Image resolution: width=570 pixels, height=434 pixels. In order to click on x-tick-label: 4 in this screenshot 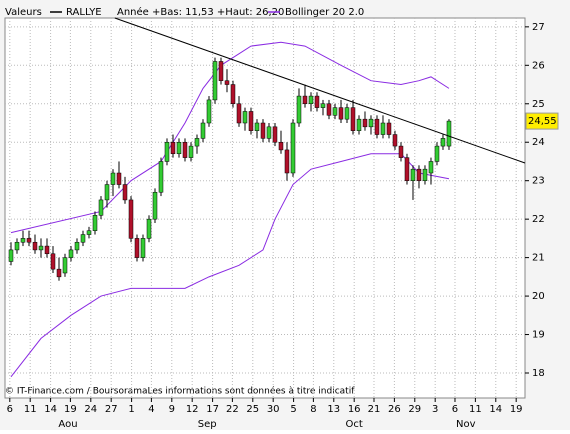, I will do `click(151, 409)`.